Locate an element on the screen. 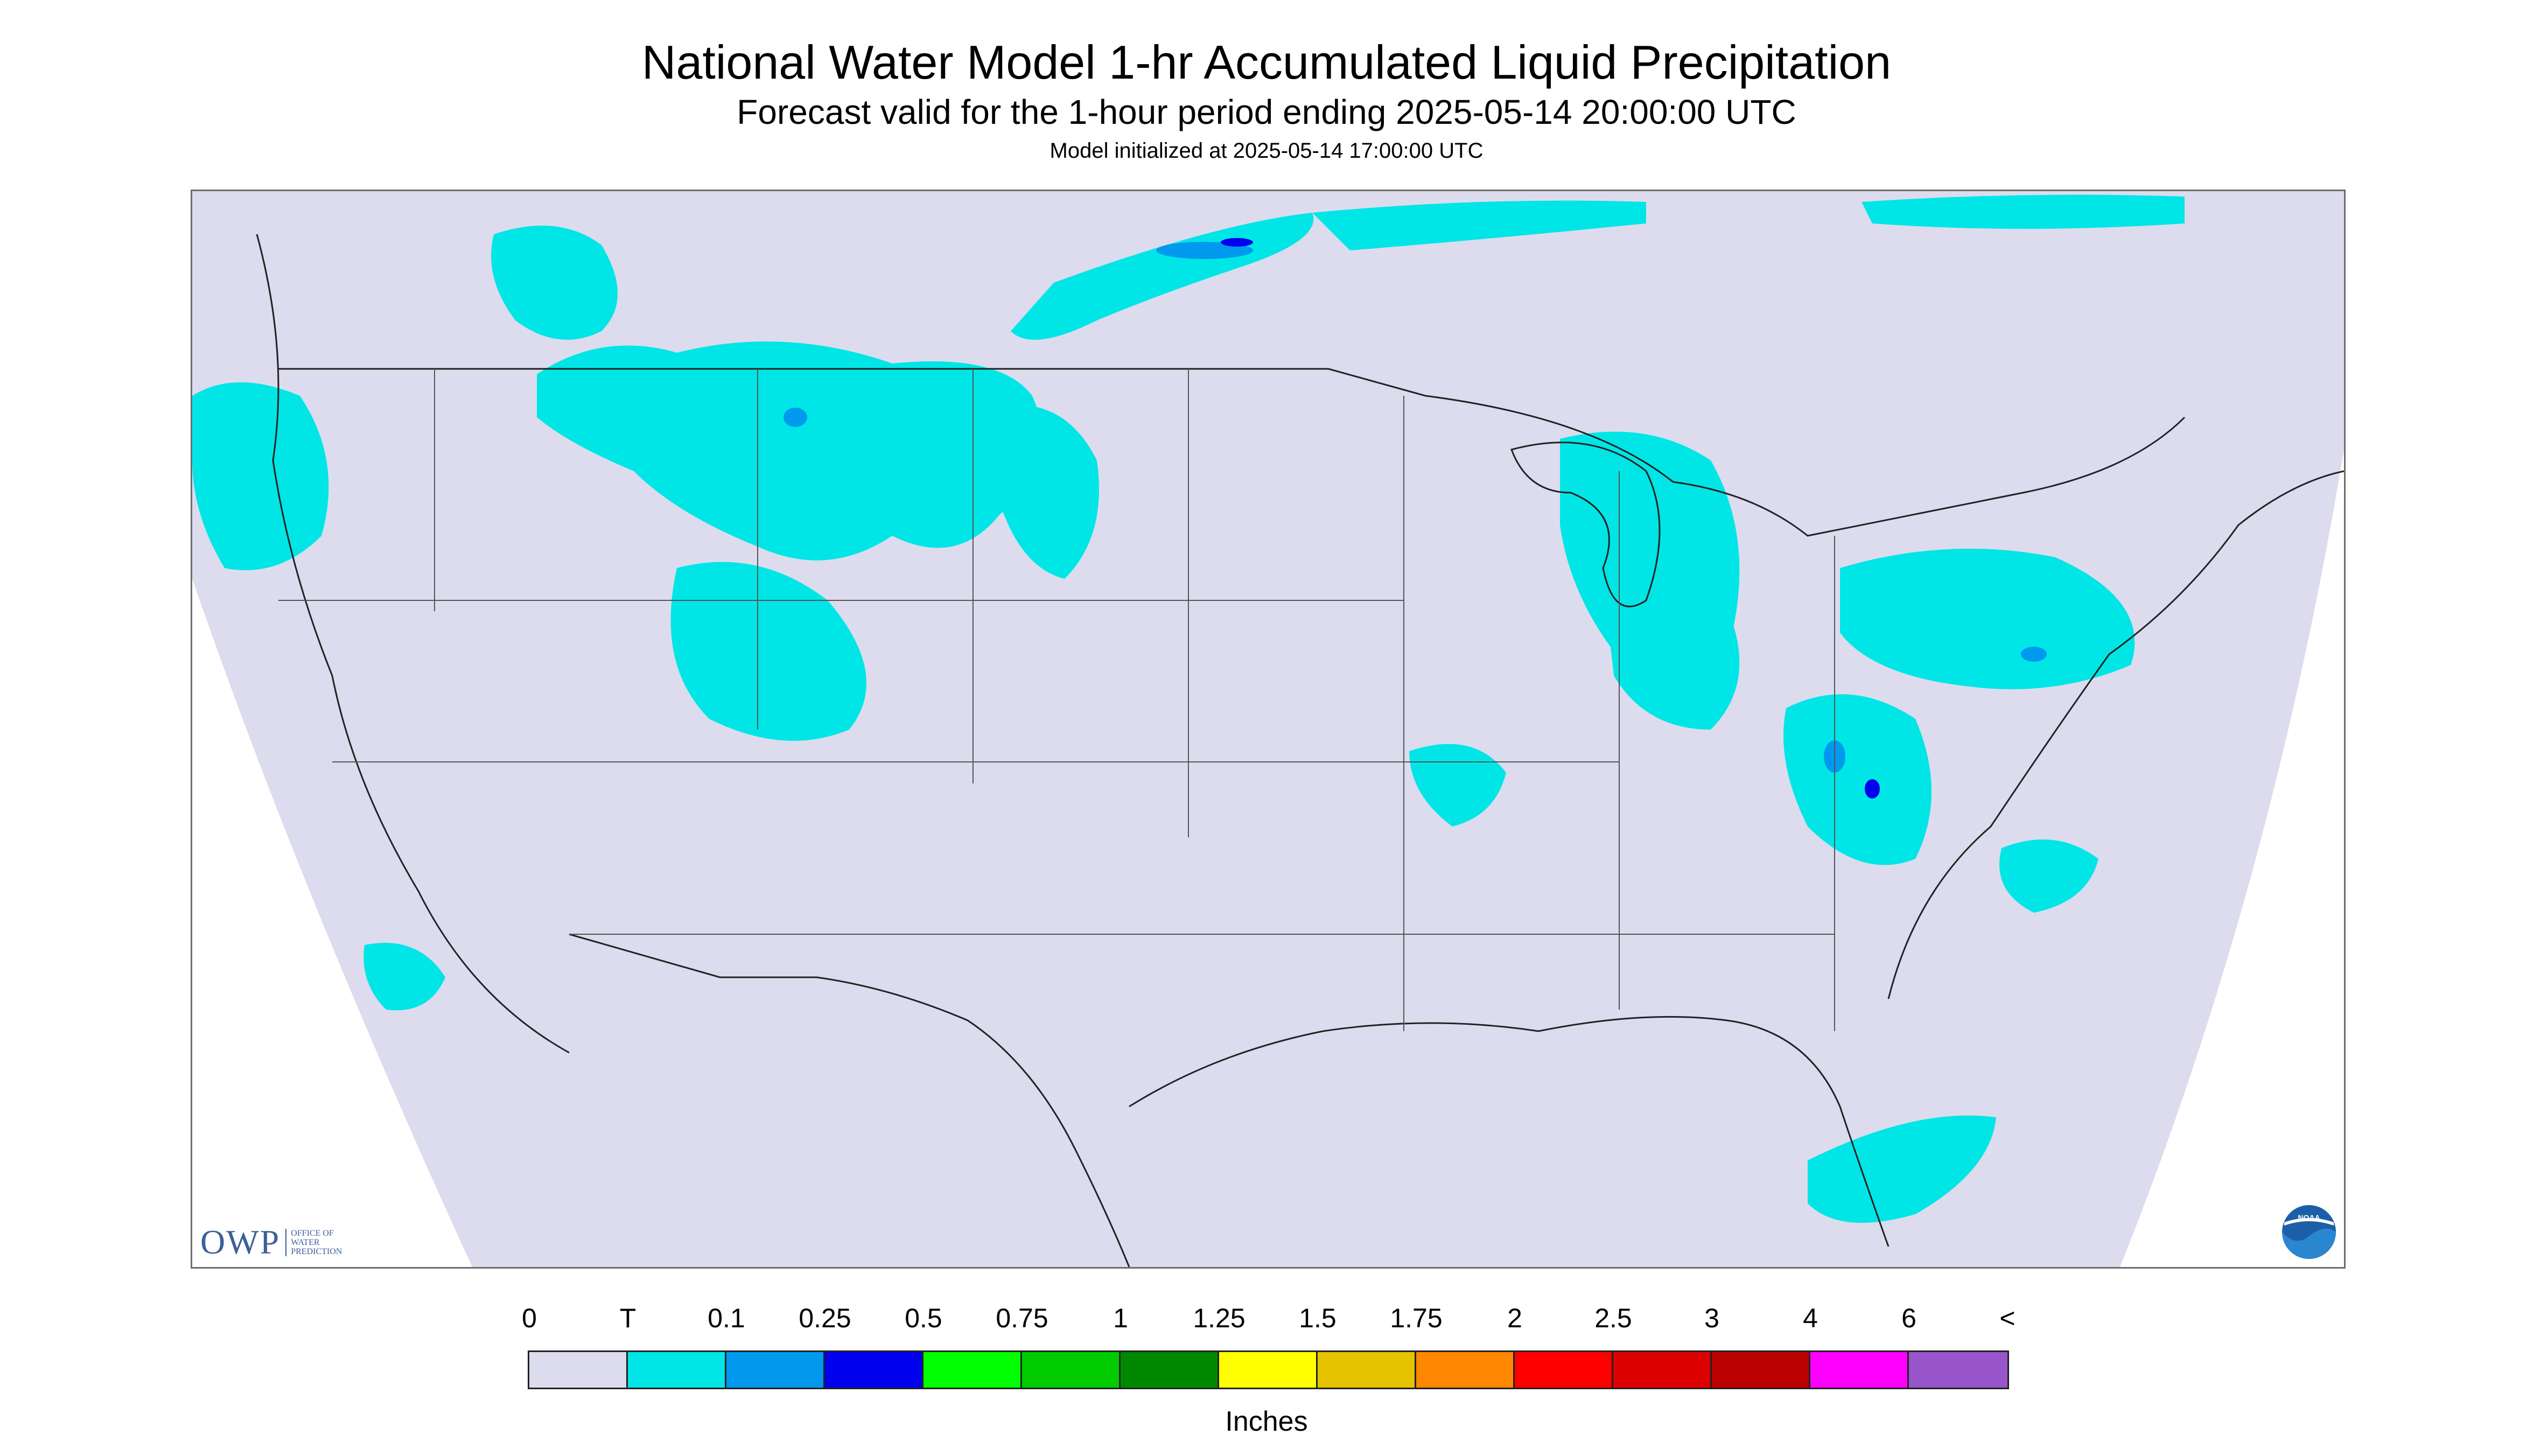 The width and height of the screenshot is (2533, 1456). rain-area-montana-idaho is located at coordinates (554, 283).